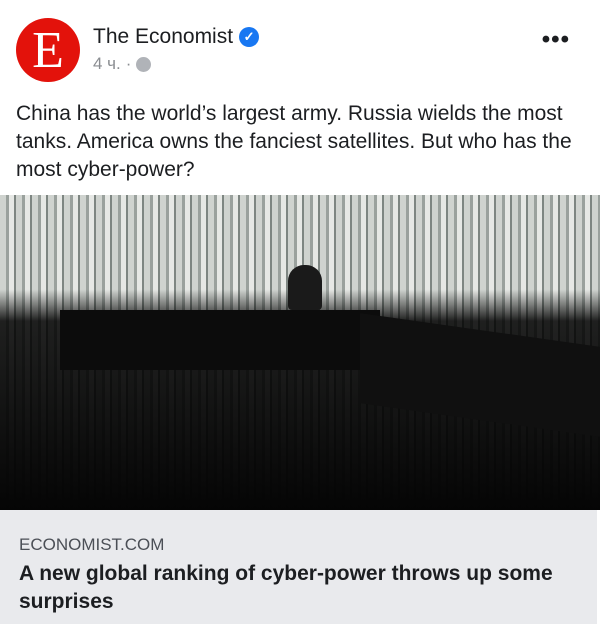 The image size is (600, 624). What do you see at coordinates (555, 39) in the screenshot?
I see `more-options-button: •••` at bounding box center [555, 39].